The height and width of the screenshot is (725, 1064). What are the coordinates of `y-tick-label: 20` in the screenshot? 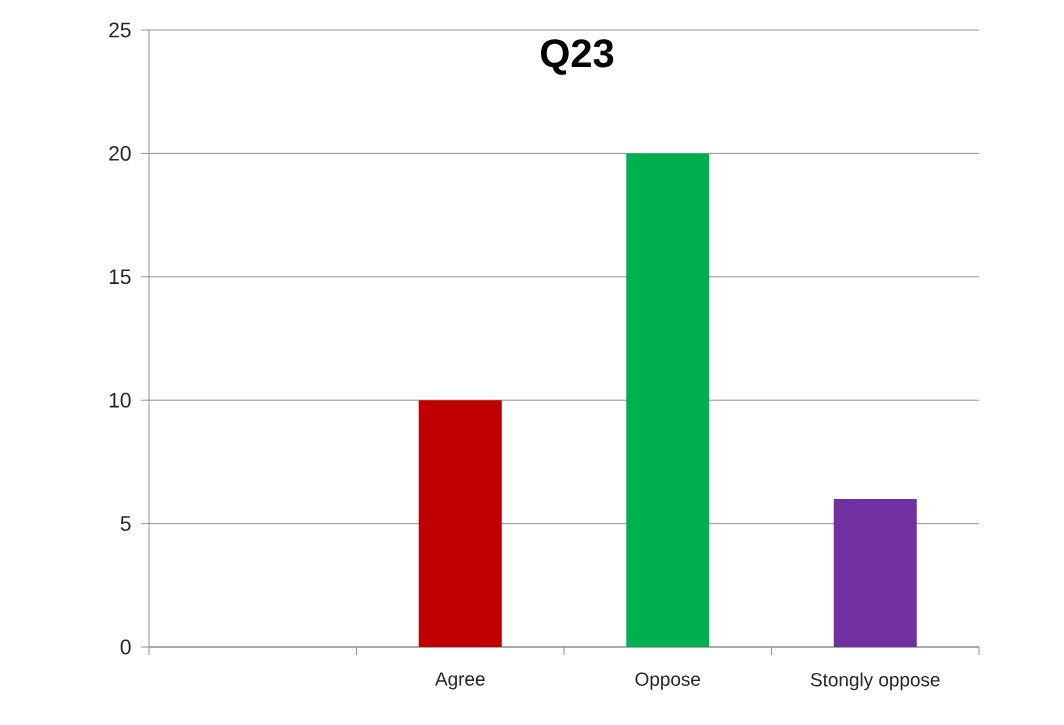 It's located at (120, 153).